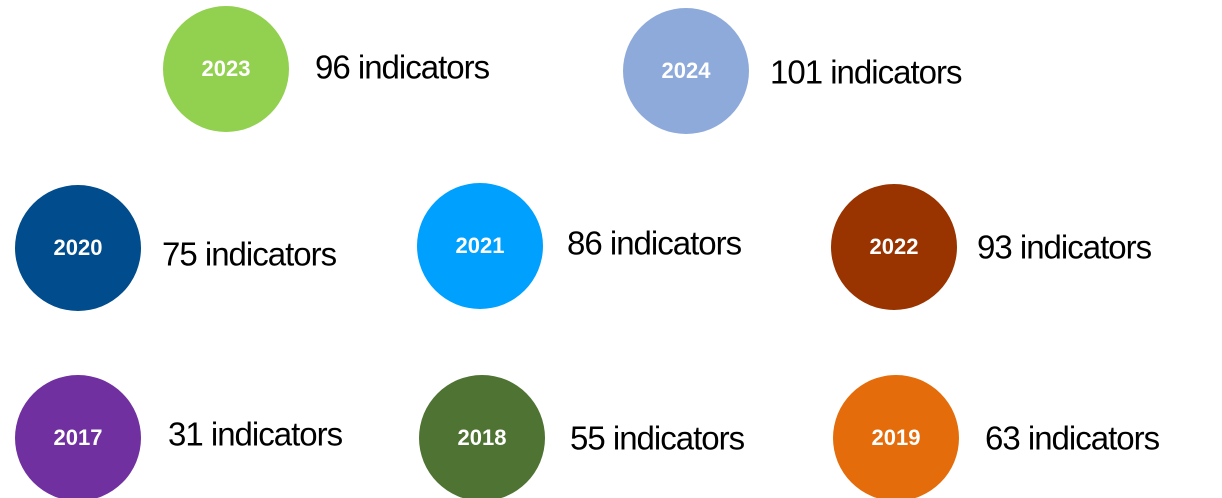  What do you see at coordinates (1064, 247) in the screenshot?
I see `indicator-count: 93 indicators` at bounding box center [1064, 247].